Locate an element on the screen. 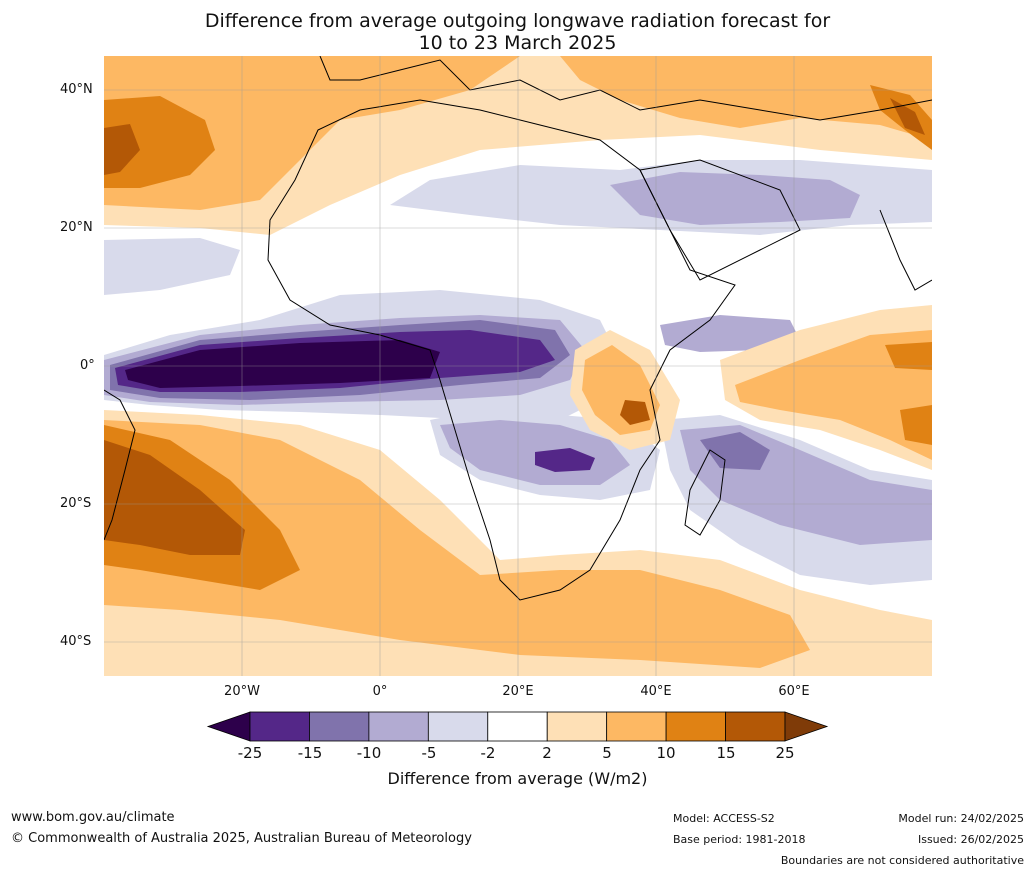 The image size is (1035, 873). anomaly-indian-ocean-mid-purple is located at coordinates (735, 451).